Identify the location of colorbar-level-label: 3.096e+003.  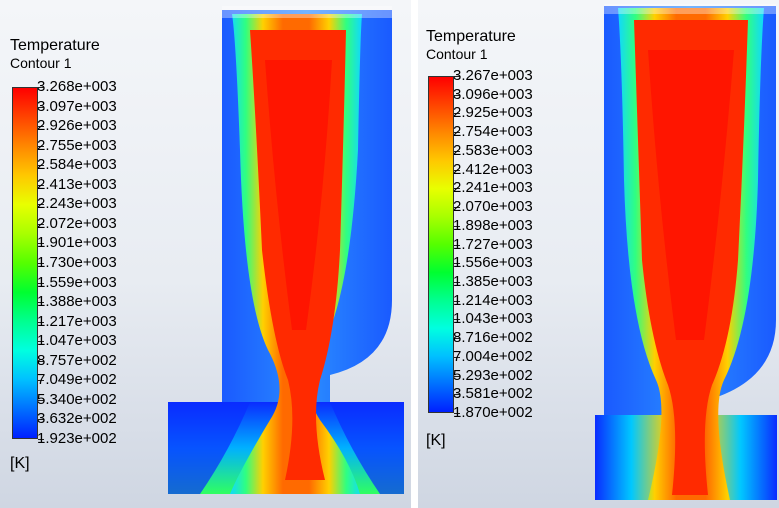
(493, 94).